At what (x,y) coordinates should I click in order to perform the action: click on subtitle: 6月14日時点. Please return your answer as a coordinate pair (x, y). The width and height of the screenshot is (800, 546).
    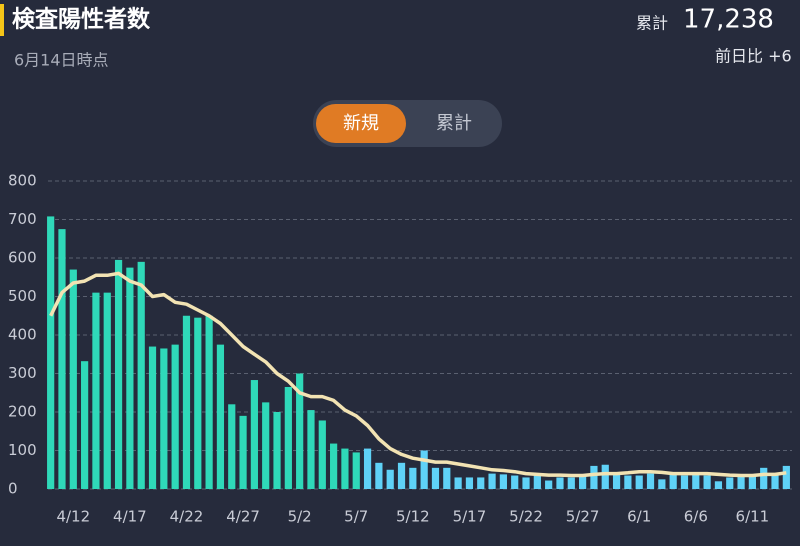
    Looking at the image, I should click on (61, 60).